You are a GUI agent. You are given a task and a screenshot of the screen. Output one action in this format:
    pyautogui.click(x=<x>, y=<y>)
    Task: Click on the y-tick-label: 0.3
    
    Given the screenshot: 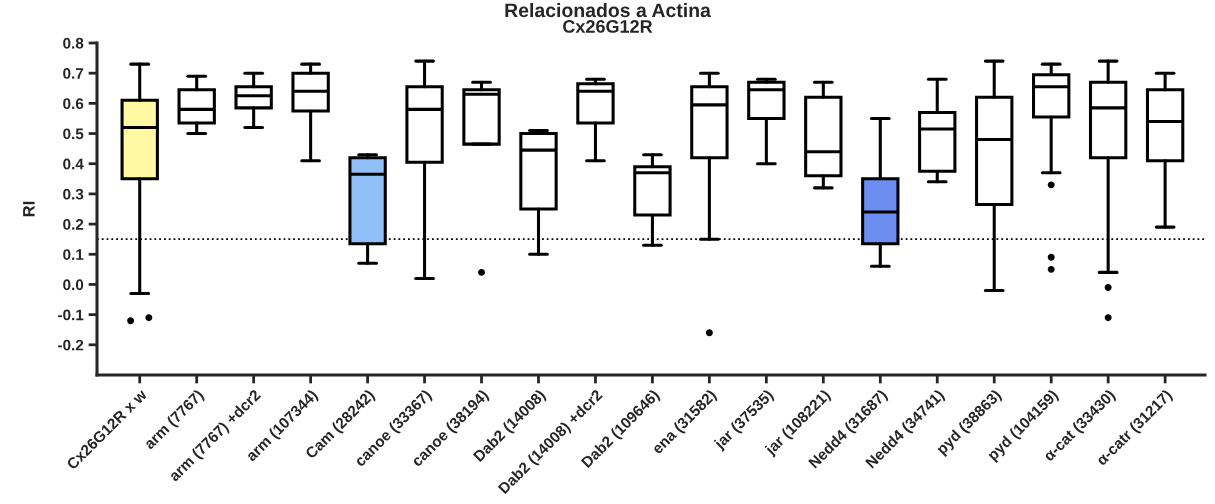 What is the action you would take?
    pyautogui.click(x=73, y=194)
    